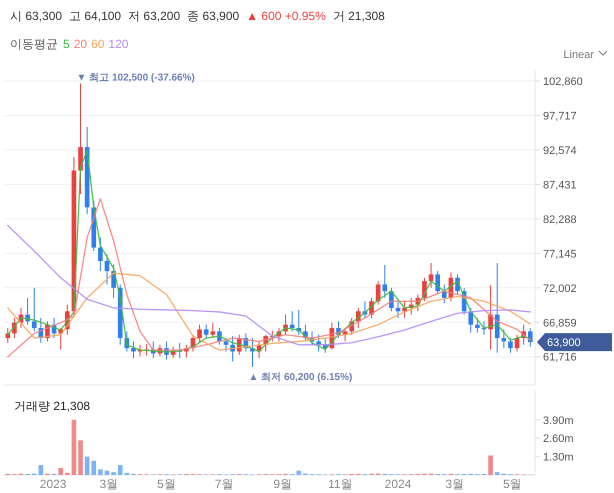 This screenshot has height=493, width=614. Describe the element at coordinates (560, 220) in the screenshot. I see `y-tick-label: 82,288` at that location.